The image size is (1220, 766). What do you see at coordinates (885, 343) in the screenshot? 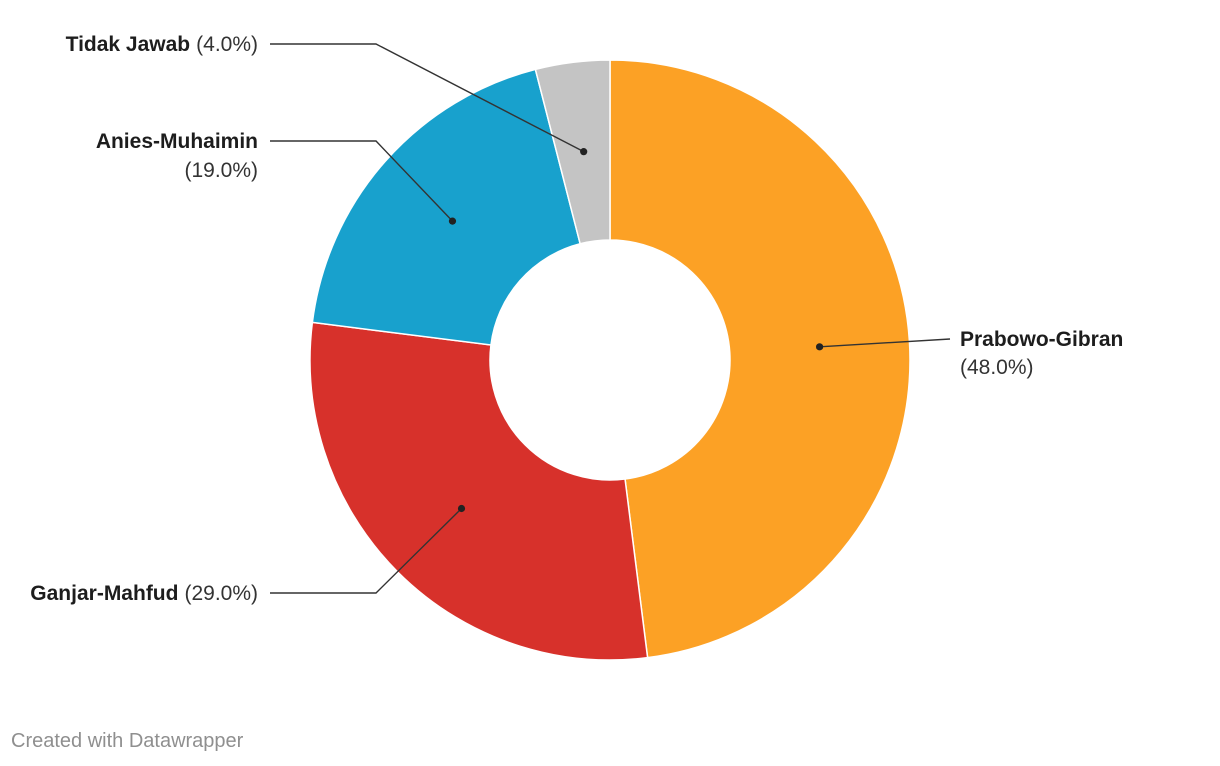
I see `leader-line-prabowo-gibran` at bounding box center [885, 343].